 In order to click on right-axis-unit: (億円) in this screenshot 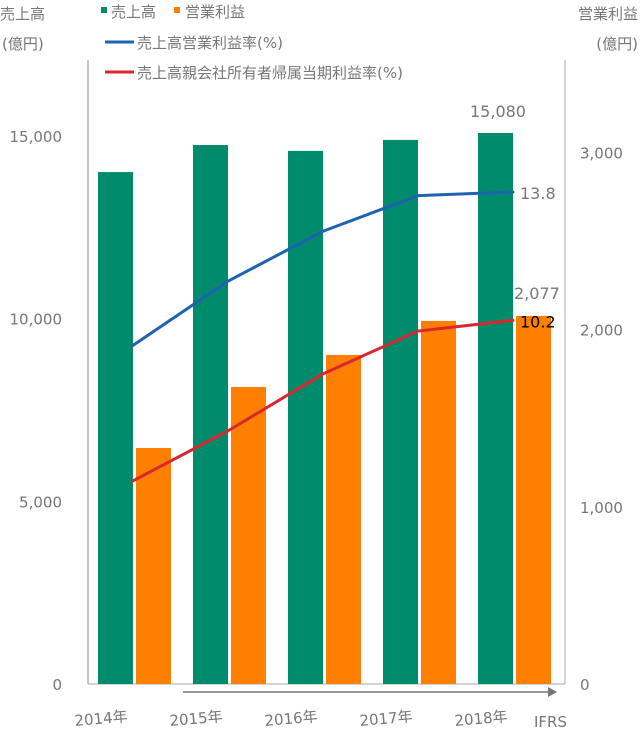, I will do `click(617, 44)`.